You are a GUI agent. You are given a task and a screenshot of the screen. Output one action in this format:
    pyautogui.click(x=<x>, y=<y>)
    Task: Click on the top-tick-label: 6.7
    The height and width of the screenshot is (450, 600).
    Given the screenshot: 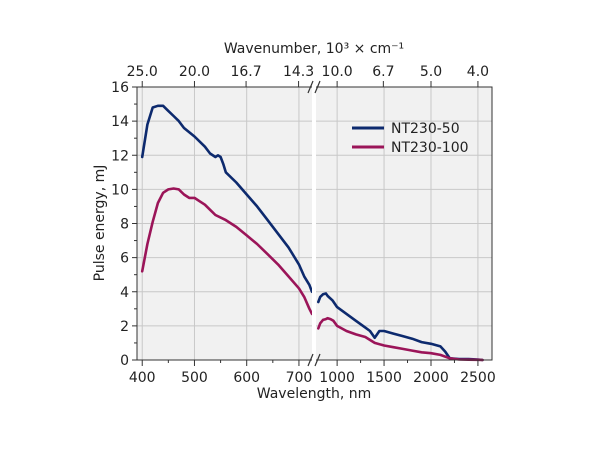 What is the action you would take?
    pyautogui.click(x=383, y=72)
    